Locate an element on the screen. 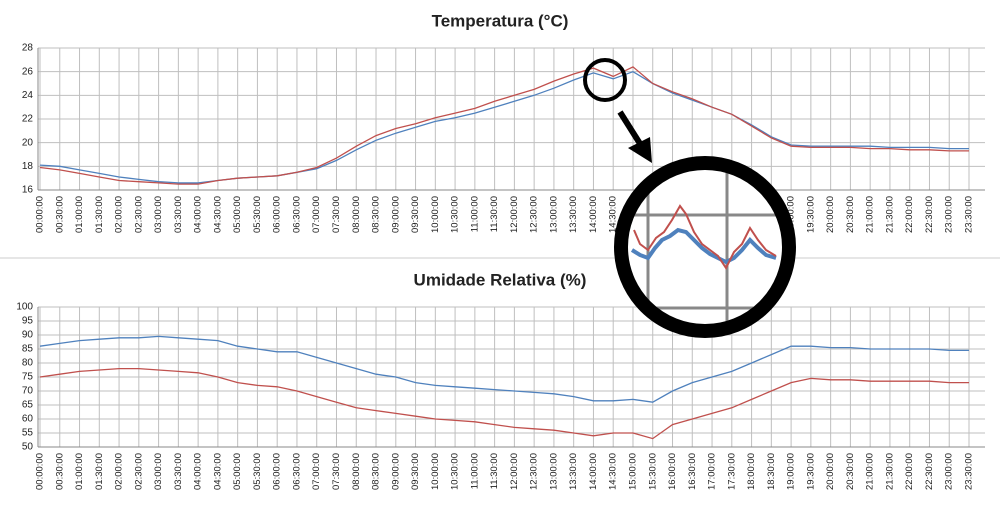 This screenshot has width=1000, height=513. x-tick-label: 11:30:00 is located at coordinates (494, 214).